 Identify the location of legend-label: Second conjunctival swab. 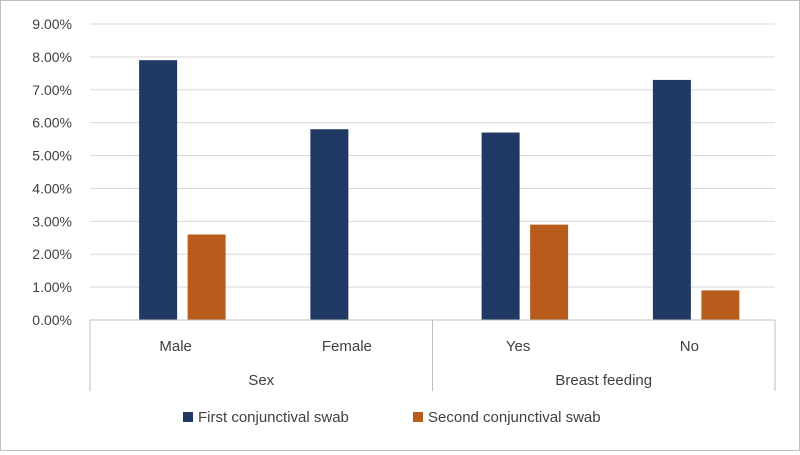
(514, 417).